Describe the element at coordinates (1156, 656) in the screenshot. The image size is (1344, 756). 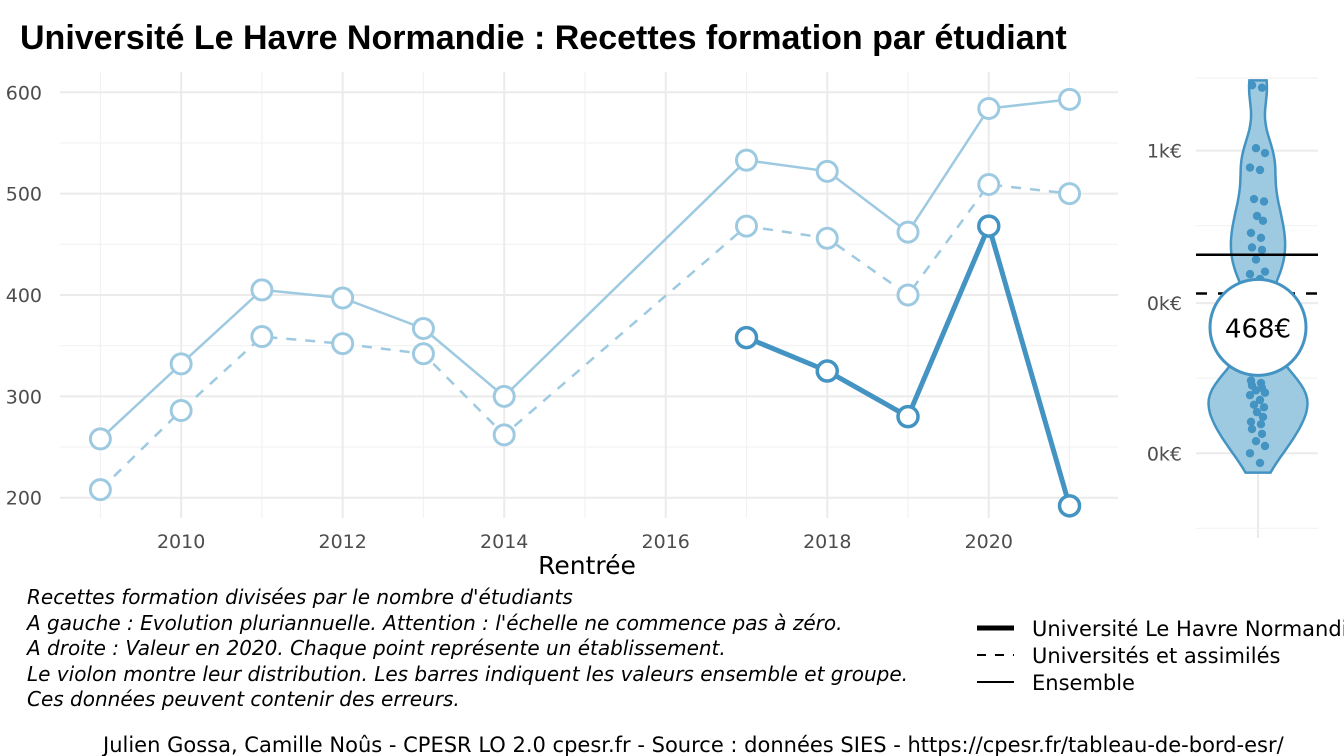
I see `legend-label: Universités et assimilés` at that location.